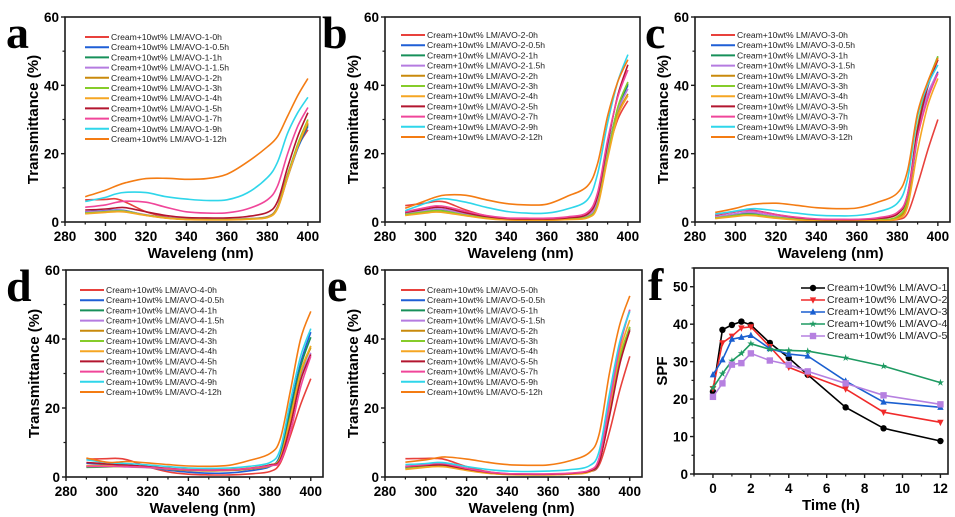 Image resolution: width=955 pixels, height=517 pixels. What do you see at coordinates (887, 324) in the screenshot?
I see `legend-label: Cream+10wt% LM/AVO-4` at bounding box center [887, 324].